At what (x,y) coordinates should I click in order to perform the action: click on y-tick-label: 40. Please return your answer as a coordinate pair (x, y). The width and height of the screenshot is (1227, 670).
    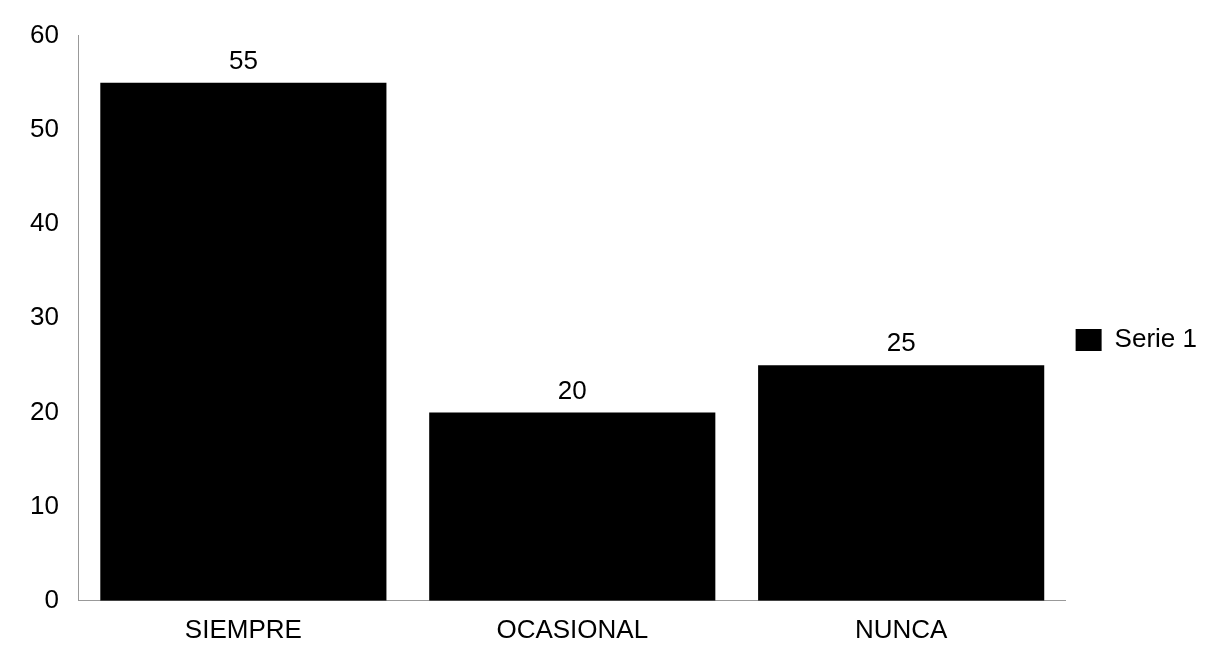
    Looking at the image, I should click on (44, 222).